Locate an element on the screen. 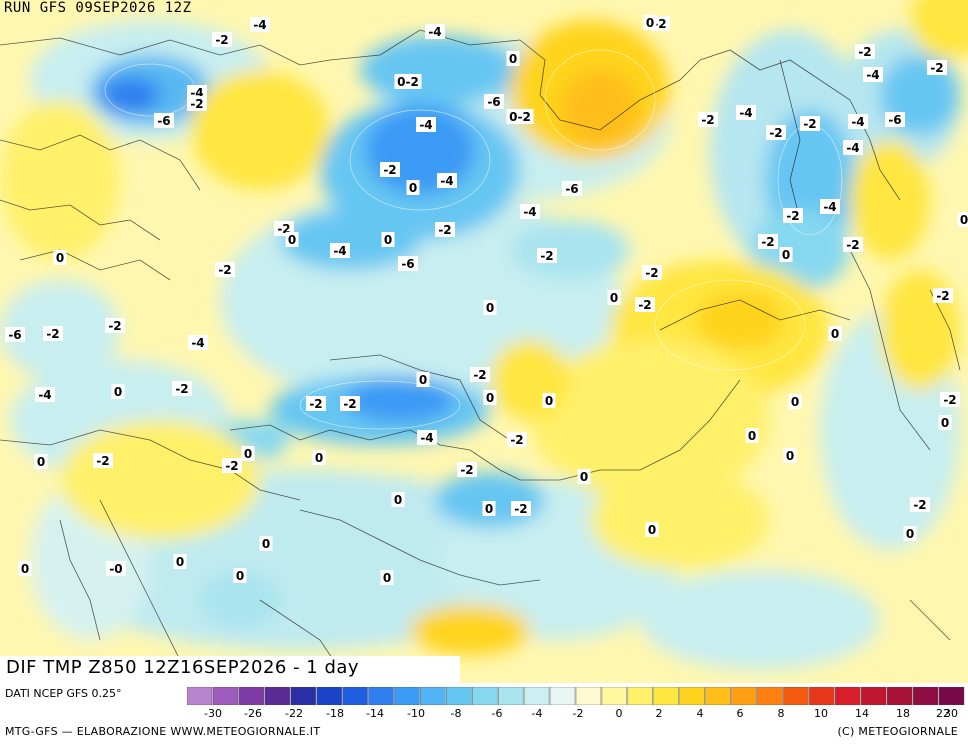 This screenshot has height=745, width=968. scale-tick-label: -6 is located at coordinates (497, 713).